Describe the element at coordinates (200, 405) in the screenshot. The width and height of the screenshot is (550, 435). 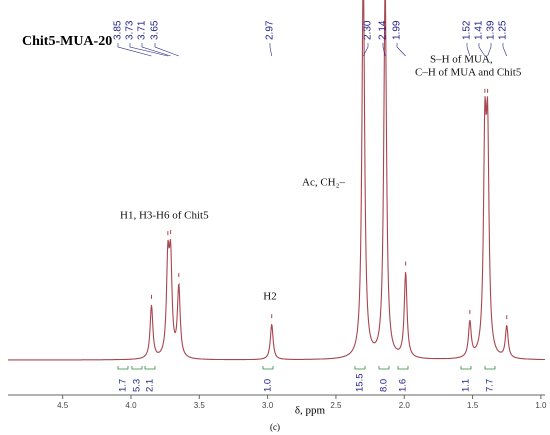
I see `x-tick-label: 3.5` at that location.